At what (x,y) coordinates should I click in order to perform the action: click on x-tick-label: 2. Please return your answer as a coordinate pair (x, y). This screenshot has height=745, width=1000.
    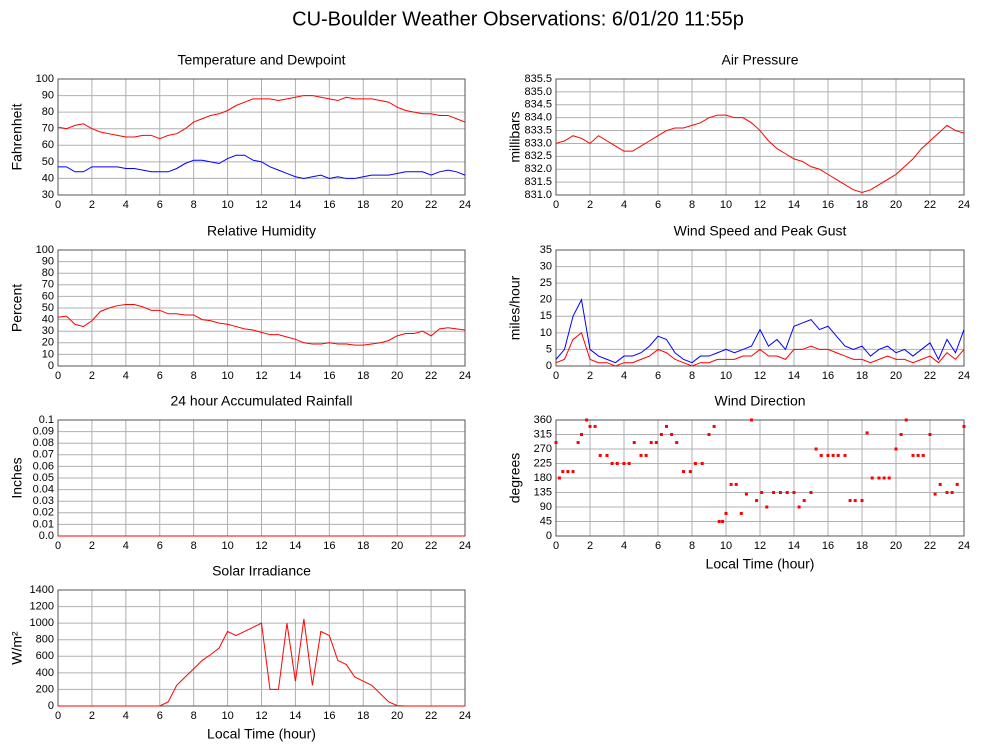
    Looking at the image, I should click on (590, 546).